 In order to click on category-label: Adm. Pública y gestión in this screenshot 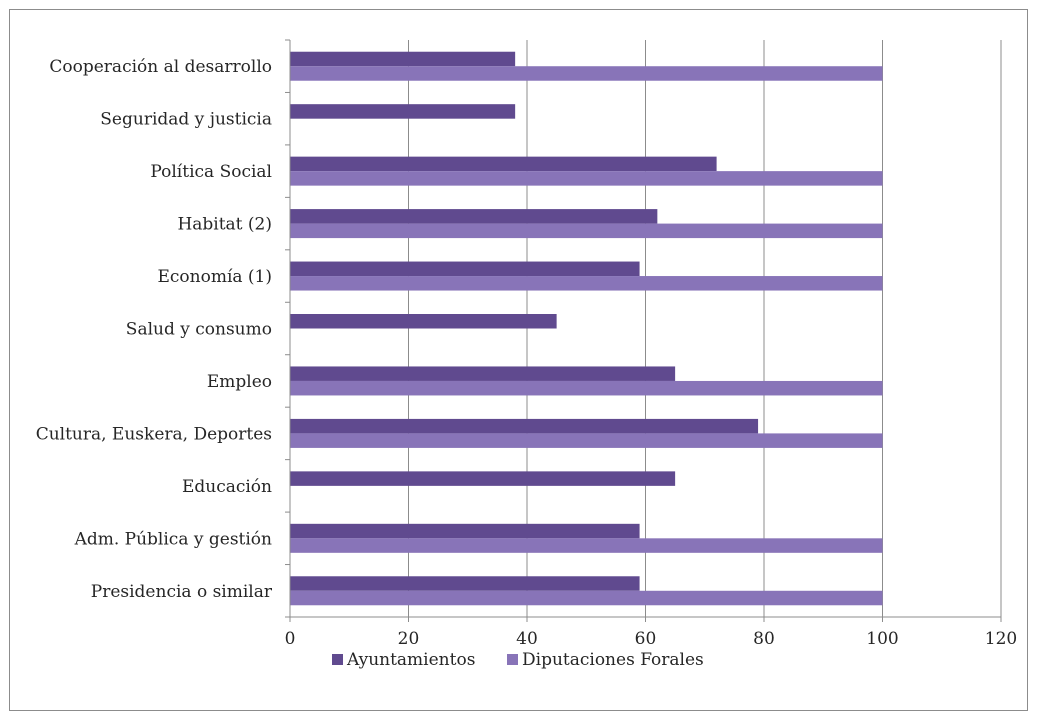, I will do `click(173, 539)`.